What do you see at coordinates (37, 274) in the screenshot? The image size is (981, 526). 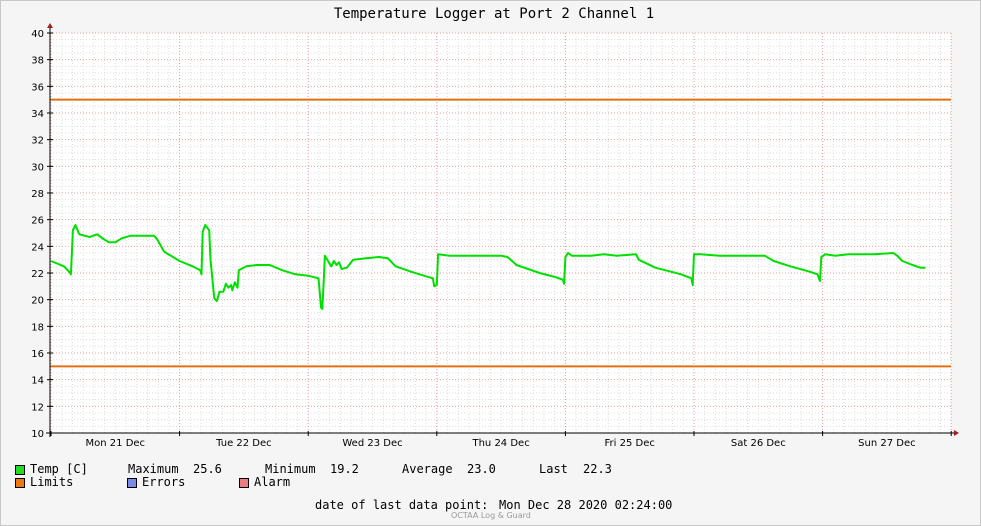 I see `y-tick-label: 22` at bounding box center [37, 274].